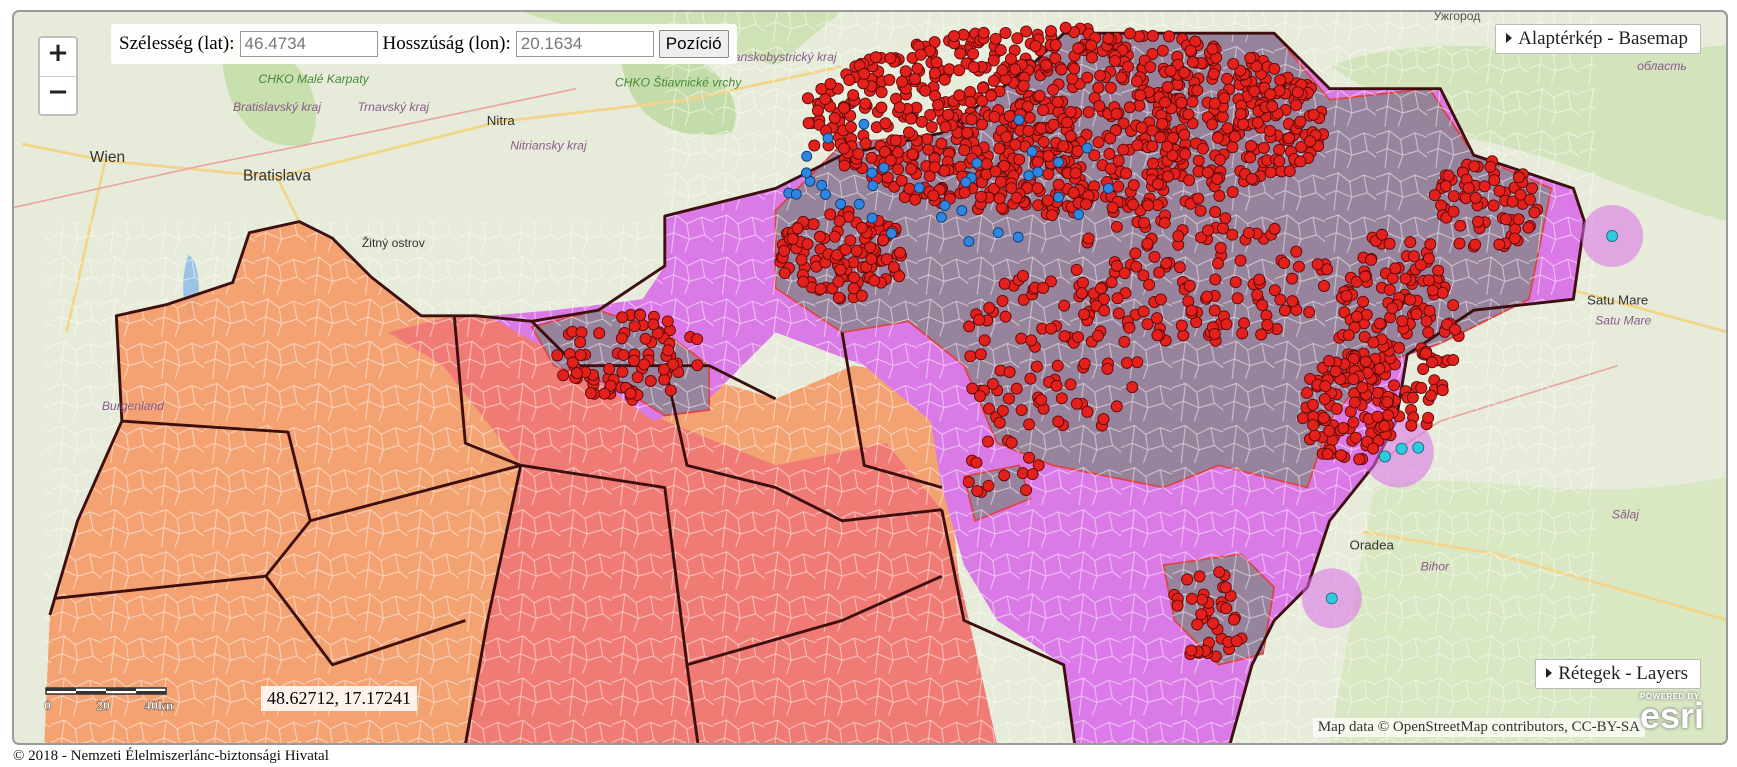 The width and height of the screenshot is (1737, 767). Describe the element at coordinates (107, 157) in the screenshot. I see `place-label: Wien` at that location.